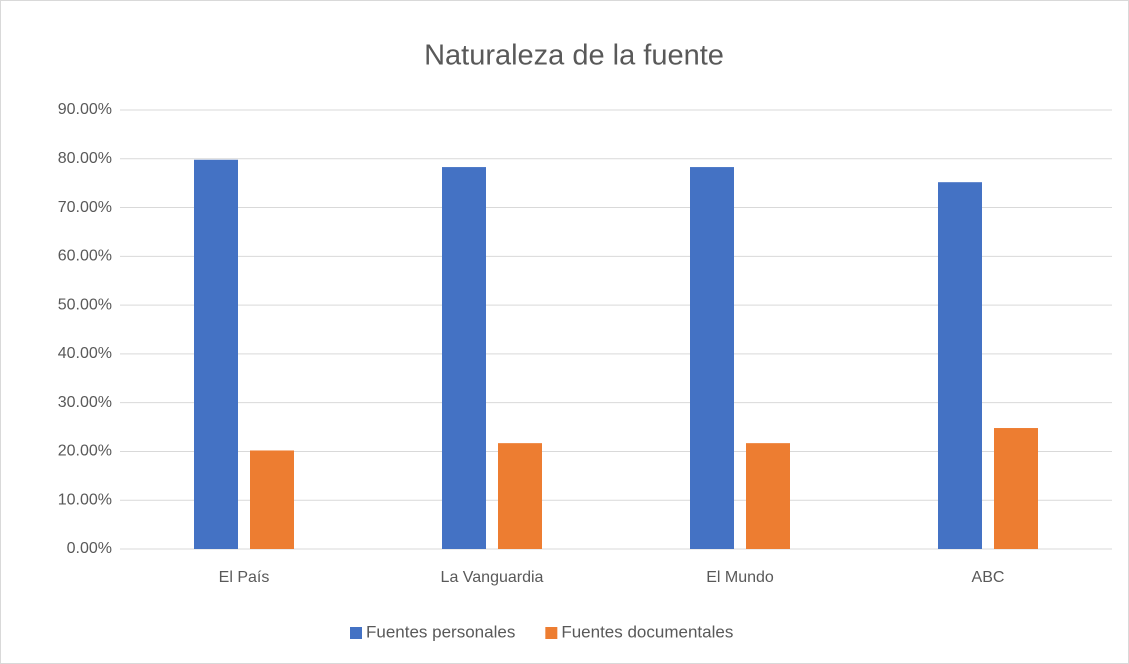 This screenshot has height=664, width=1129. What do you see at coordinates (85, 451) in the screenshot?
I see `y-tick-label: 20.00%` at bounding box center [85, 451].